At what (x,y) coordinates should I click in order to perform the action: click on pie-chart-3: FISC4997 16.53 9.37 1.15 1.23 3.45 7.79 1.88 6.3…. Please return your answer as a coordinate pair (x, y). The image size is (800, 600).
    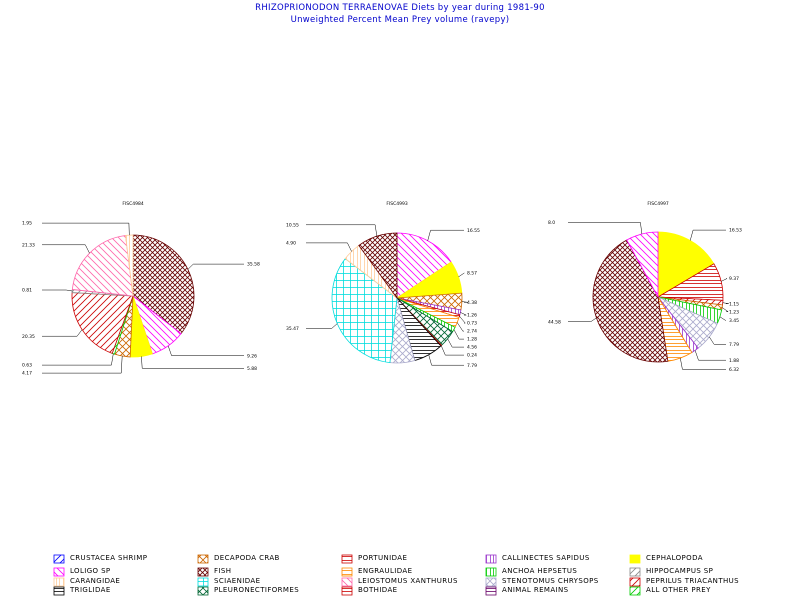
    Looking at the image, I should click on (645, 287).